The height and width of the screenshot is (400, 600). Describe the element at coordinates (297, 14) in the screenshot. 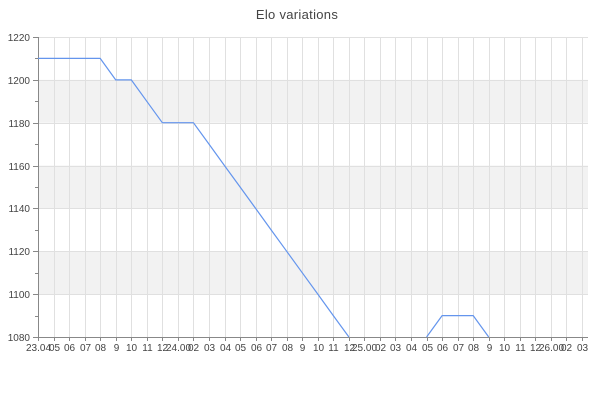

I see `chart-title: Elo variations` at that location.